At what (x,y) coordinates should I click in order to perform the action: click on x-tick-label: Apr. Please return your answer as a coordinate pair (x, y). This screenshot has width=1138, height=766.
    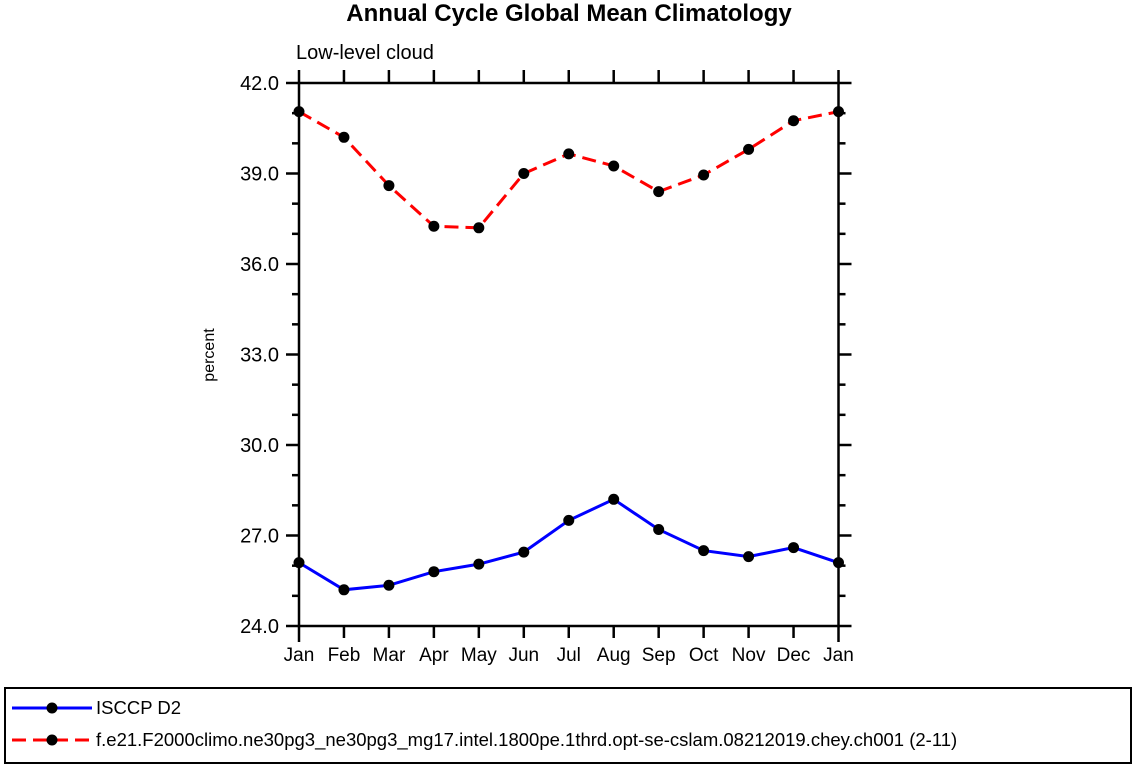
    Looking at the image, I should click on (434, 655).